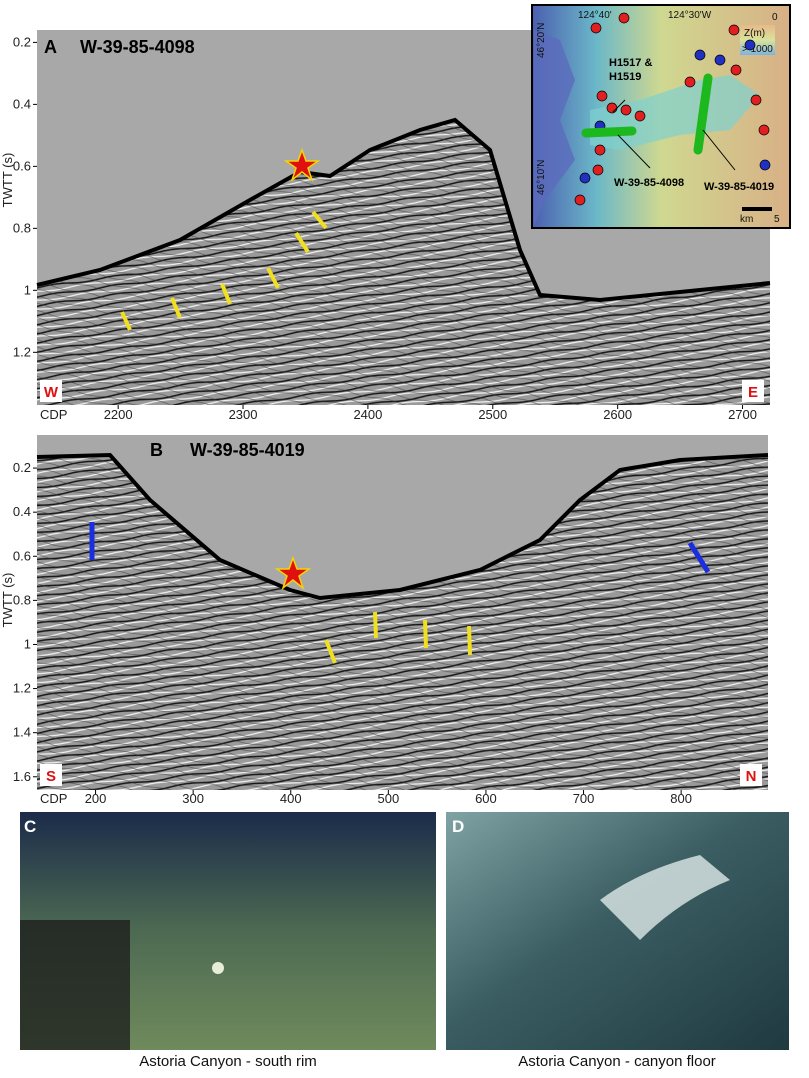  I want to click on x-tick-label: 2700, so click(742, 414).